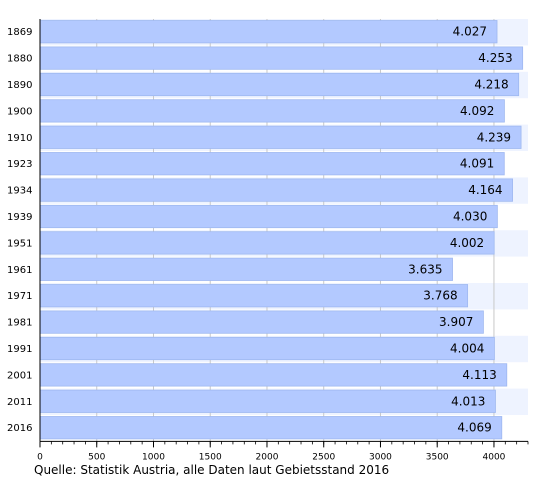  Describe the element at coordinates (456, 322) in the screenshot. I see `value-label: 3.907` at that location.